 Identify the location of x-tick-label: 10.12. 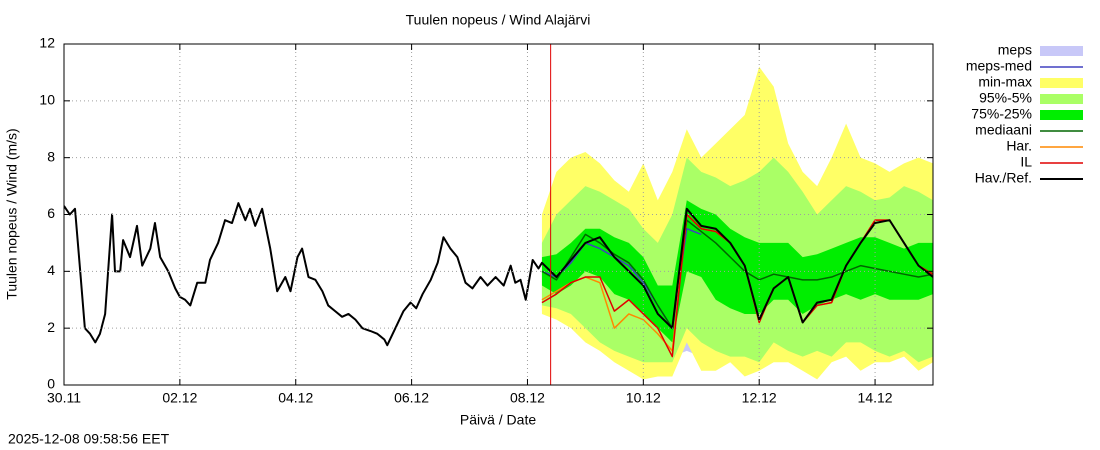
(643, 398).